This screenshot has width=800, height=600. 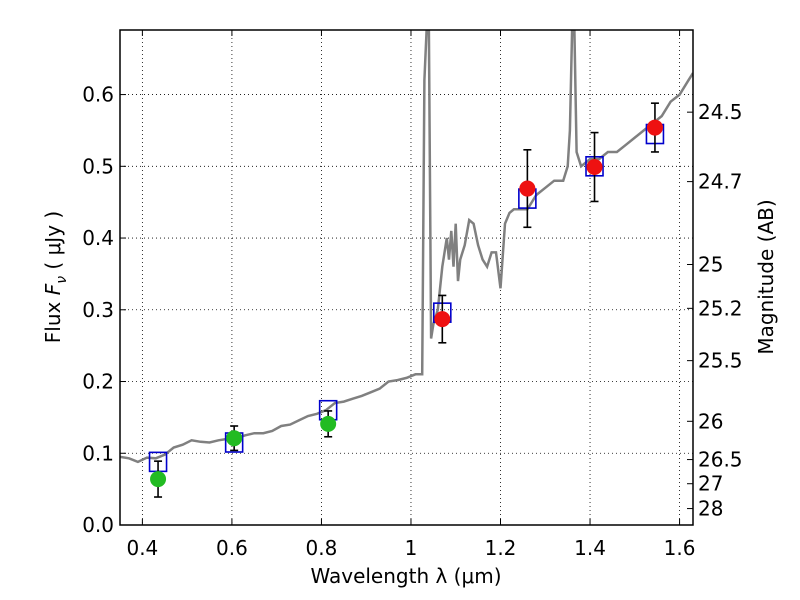 I want to click on y-tick-label: 0.4, so click(x=98, y=238).